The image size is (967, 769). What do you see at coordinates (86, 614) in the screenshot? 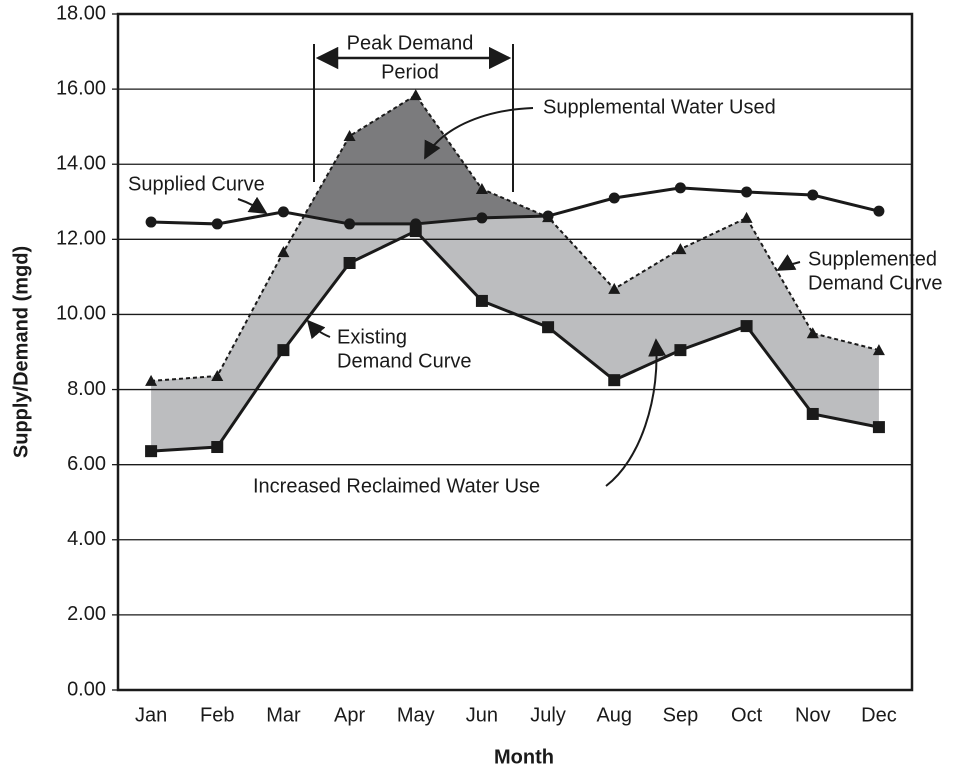
I see `y-tick-label: 2.00` at bounding box center [86, 614].